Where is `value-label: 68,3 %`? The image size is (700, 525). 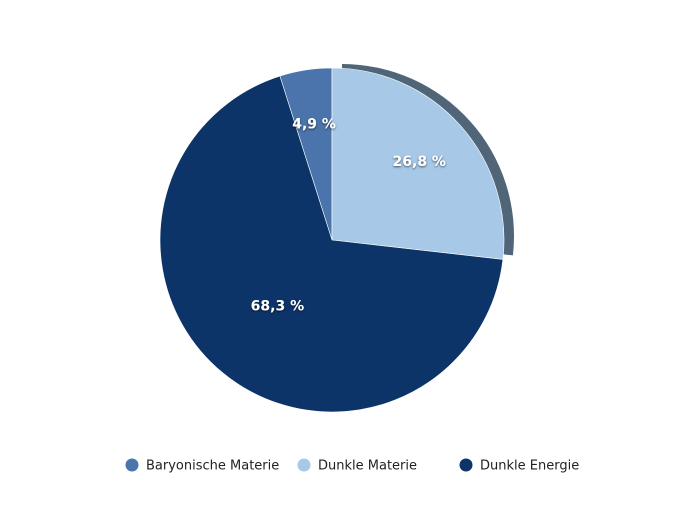 value-label: 68,3 % is located at coordinates (277, 306).